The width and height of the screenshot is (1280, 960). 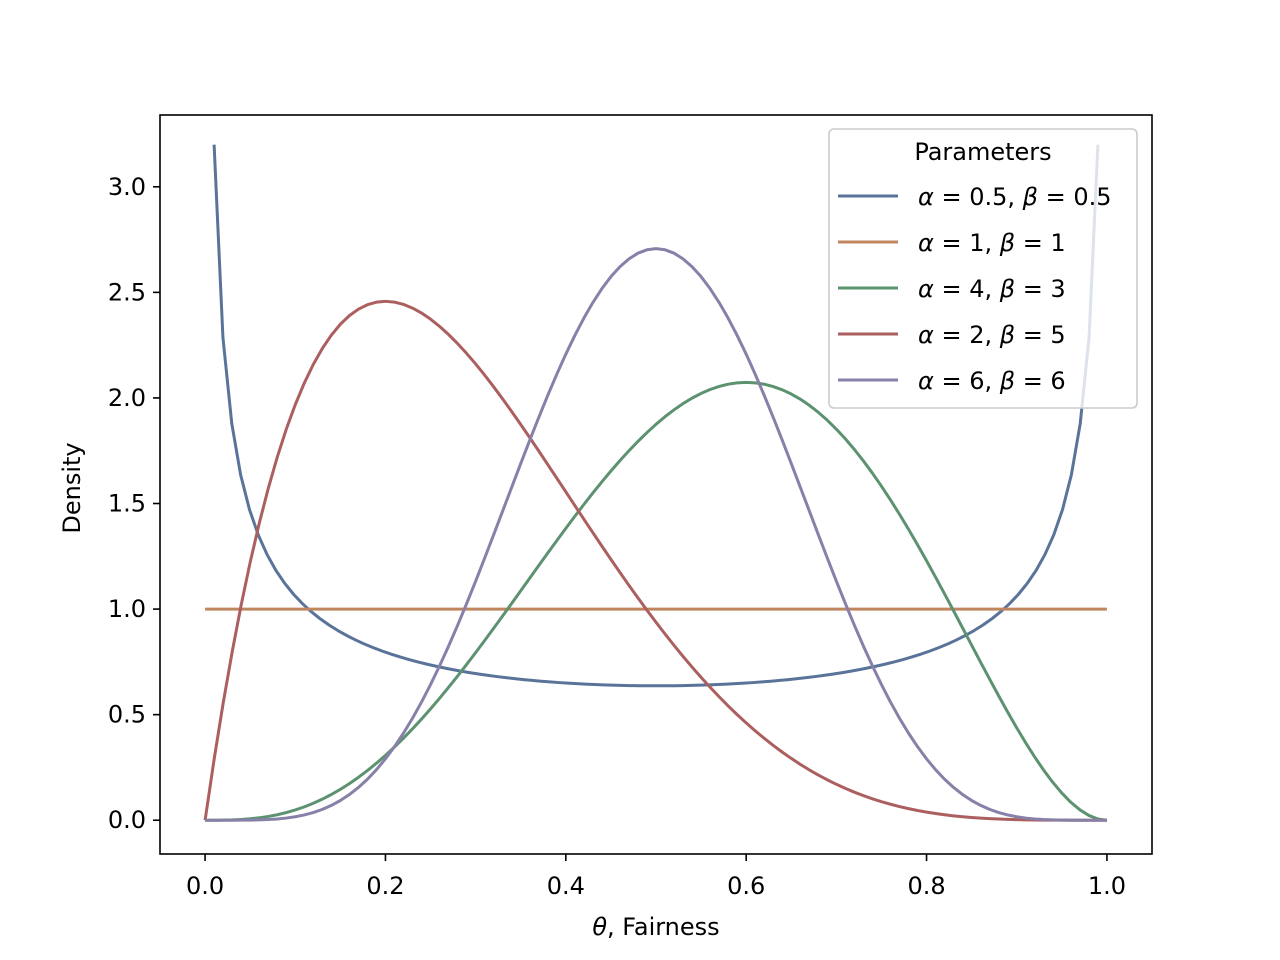 What do you see at coordinates (599, 927) in the screenshot?
I see `x-axis-label-symbol: θ` at bounding box center [599, 927].